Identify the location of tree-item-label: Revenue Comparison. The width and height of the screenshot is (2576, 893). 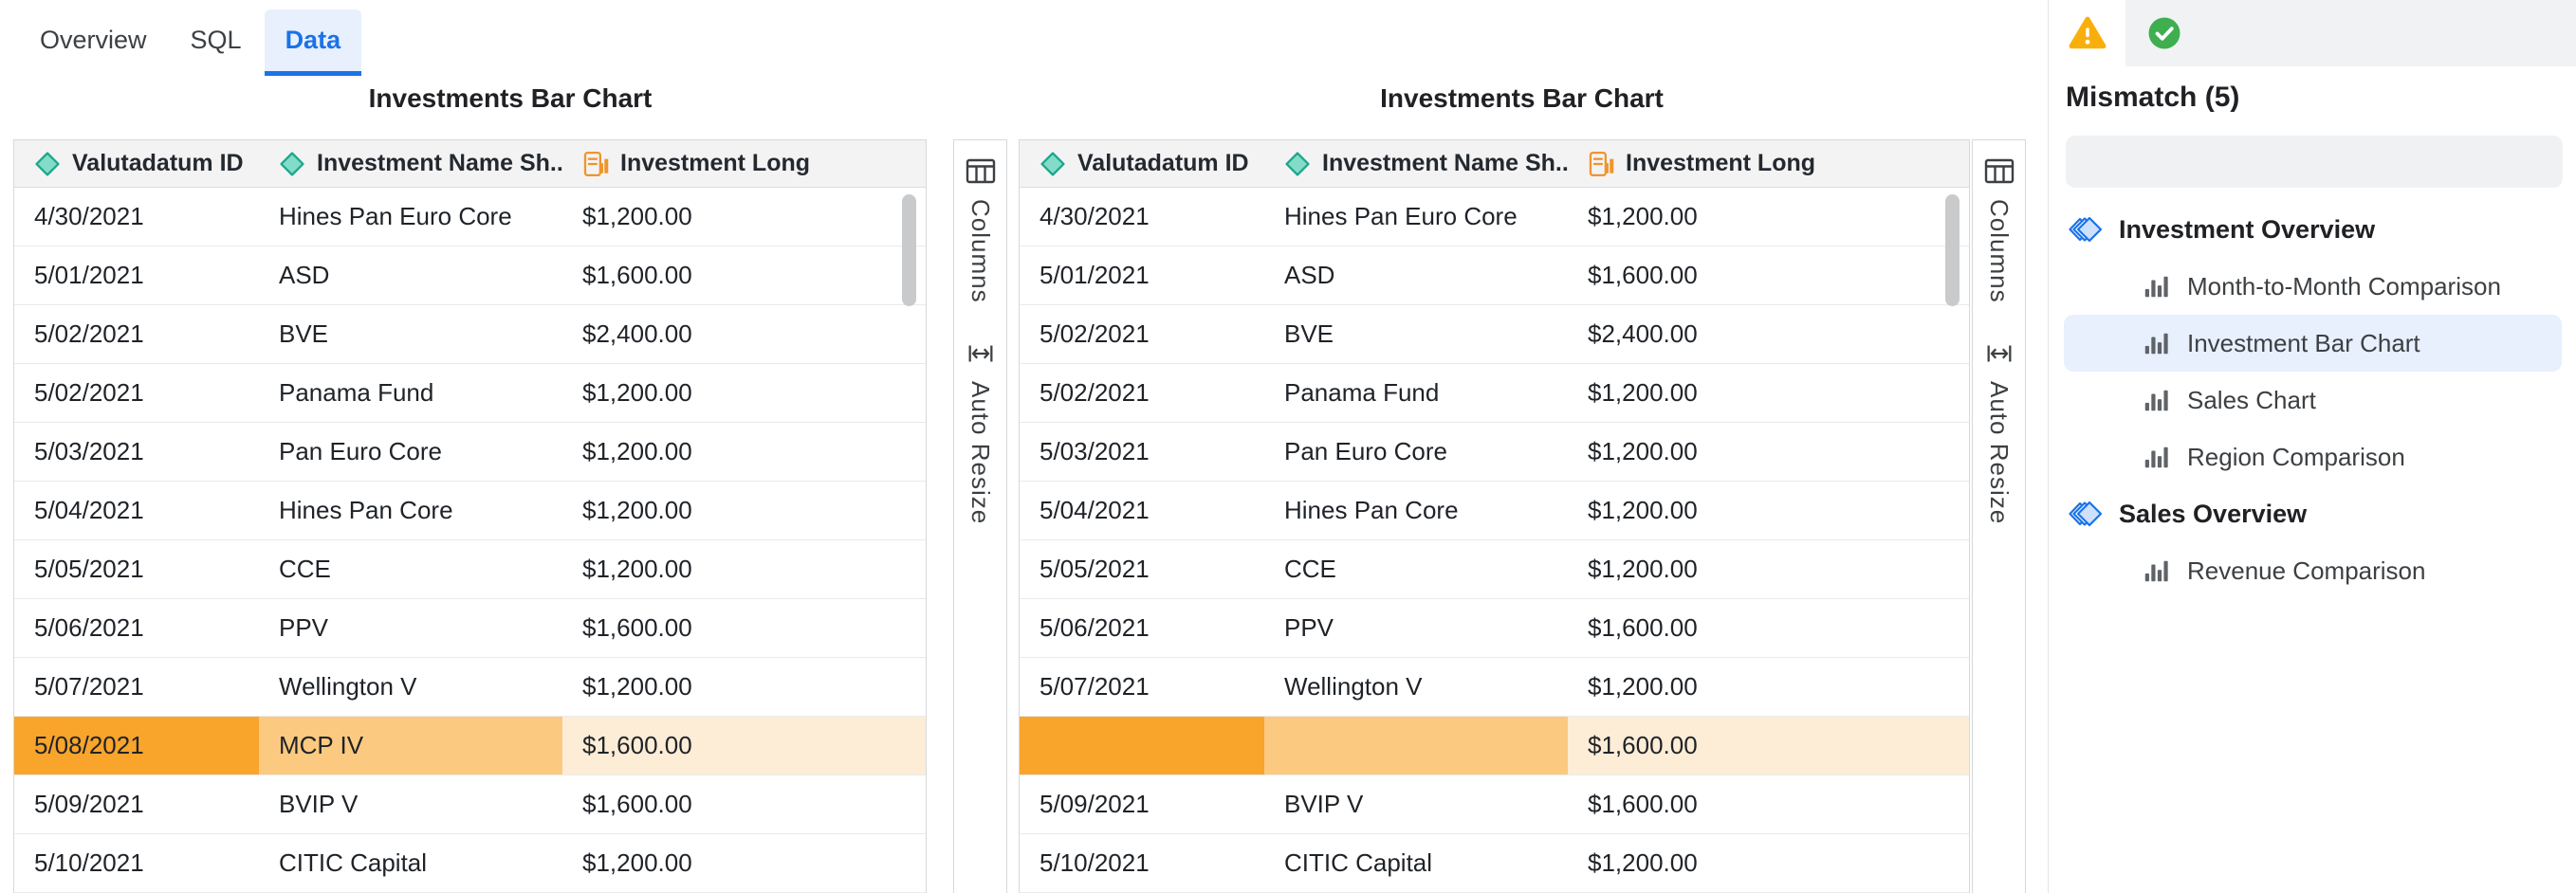
(2306, 570).